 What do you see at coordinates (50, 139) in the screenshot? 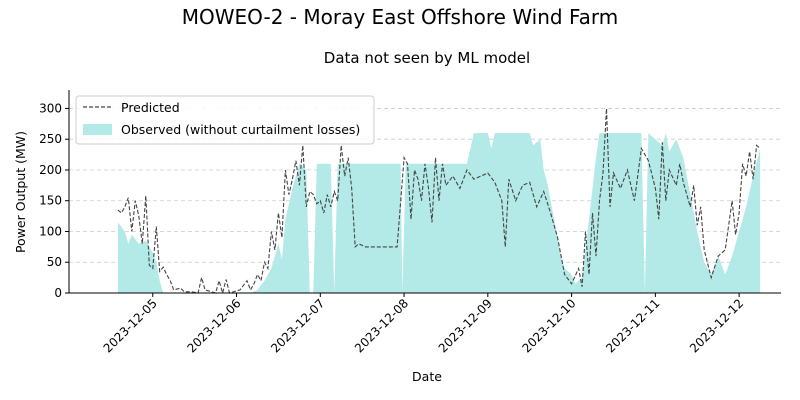
I see `y-tick-label: 250` at bounding box center [50, 139].